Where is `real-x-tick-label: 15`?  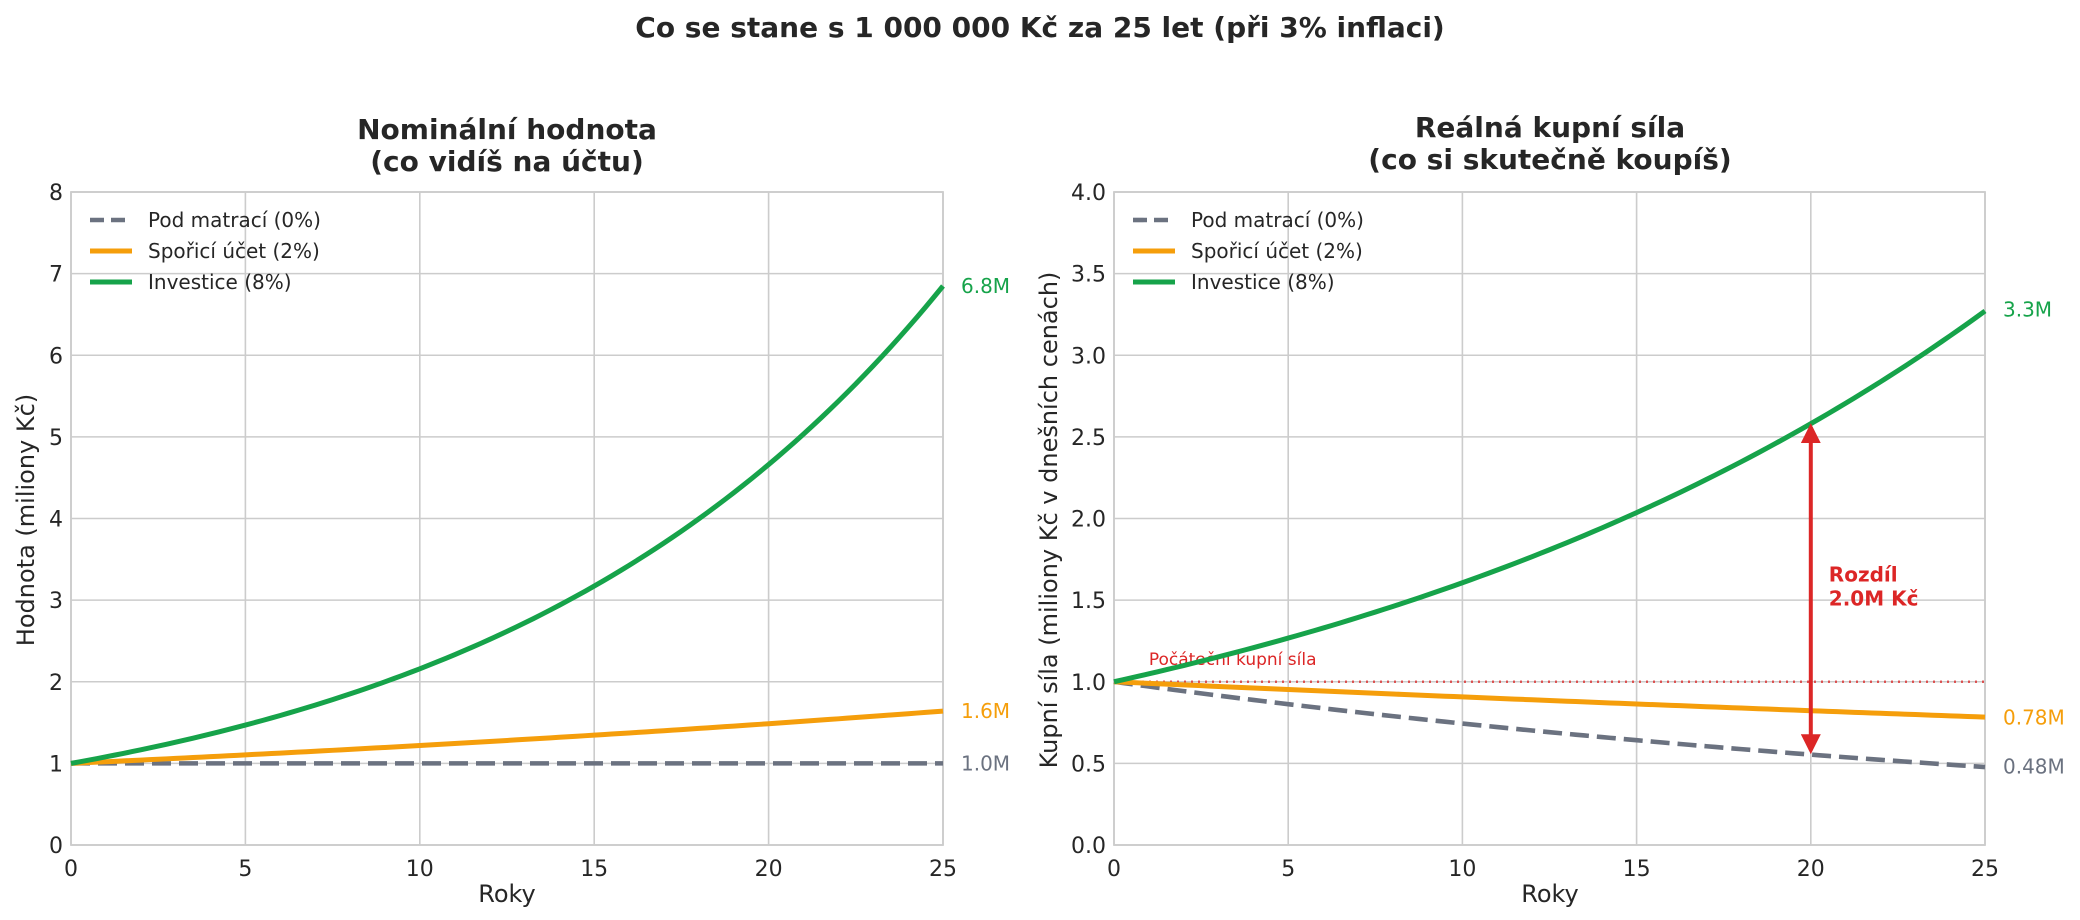
real-x-tick-label: 15 is located at coordinates (1637, 869).